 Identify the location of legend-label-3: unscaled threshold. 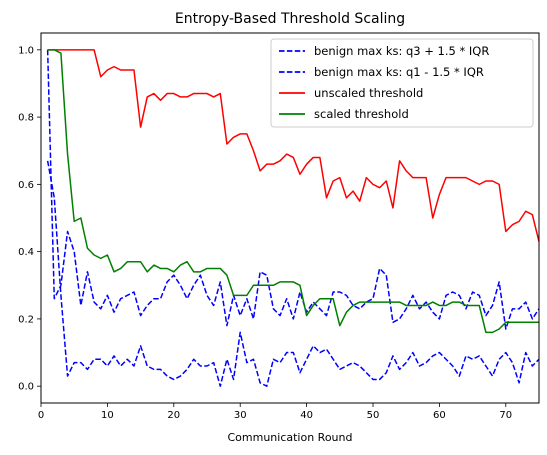
(368, 93).